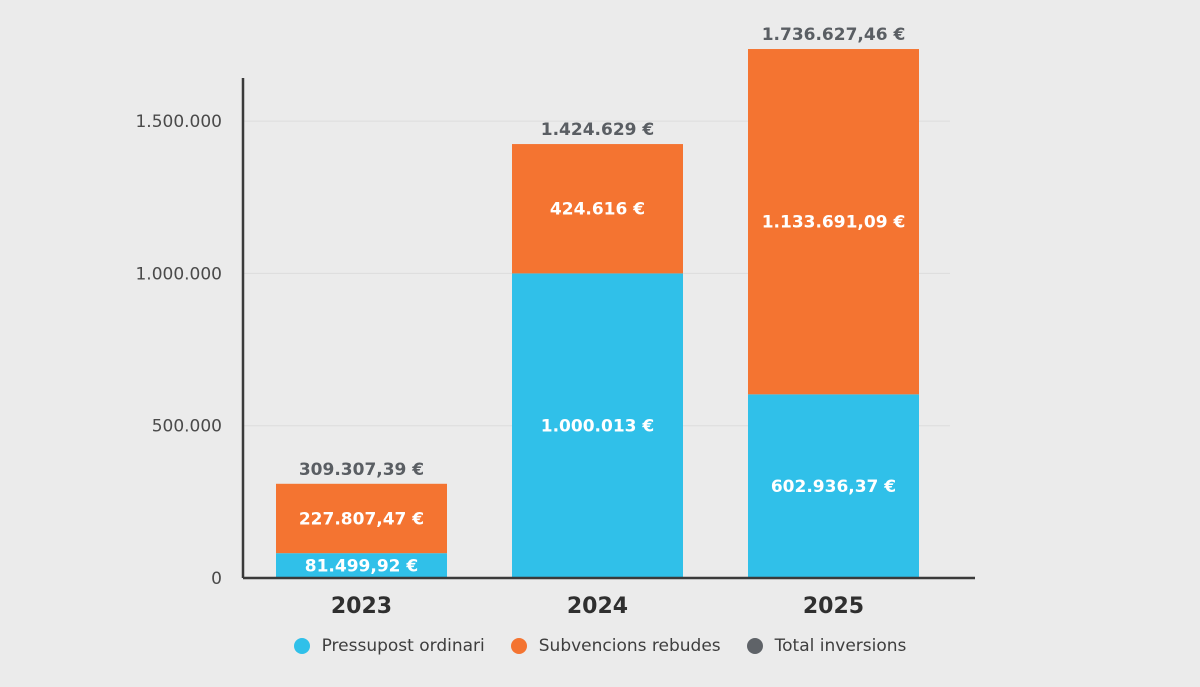  What do you see at coordinates (597, 130) in the screenshot?
I see `total-label-2024: 1.424.629 €` at bounding box center [597, 130].